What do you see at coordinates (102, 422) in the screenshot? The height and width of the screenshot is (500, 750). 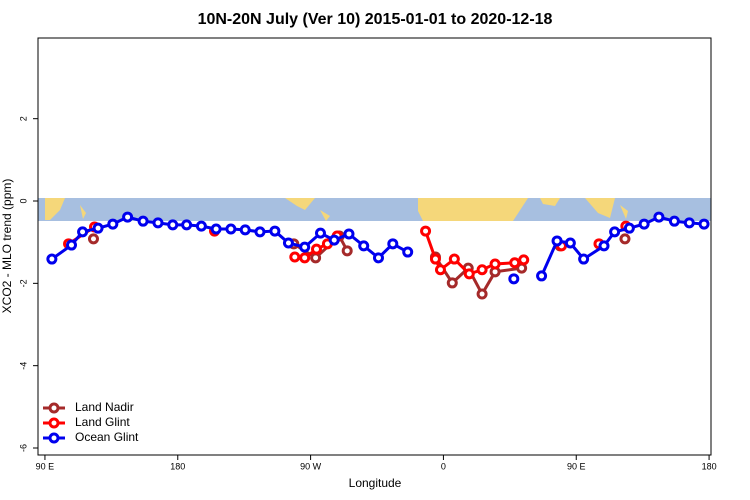 I see `legend-label: Land Glint` at bounding box center [102, 422].